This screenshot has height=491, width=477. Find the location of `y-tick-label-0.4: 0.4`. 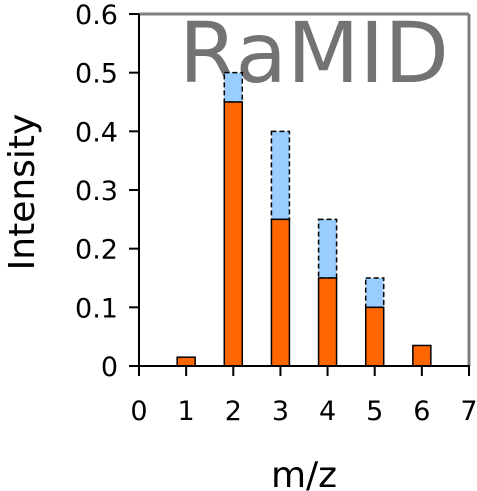

y-tick-label-0.4: 0.4 is located at coordinates (96, 132).